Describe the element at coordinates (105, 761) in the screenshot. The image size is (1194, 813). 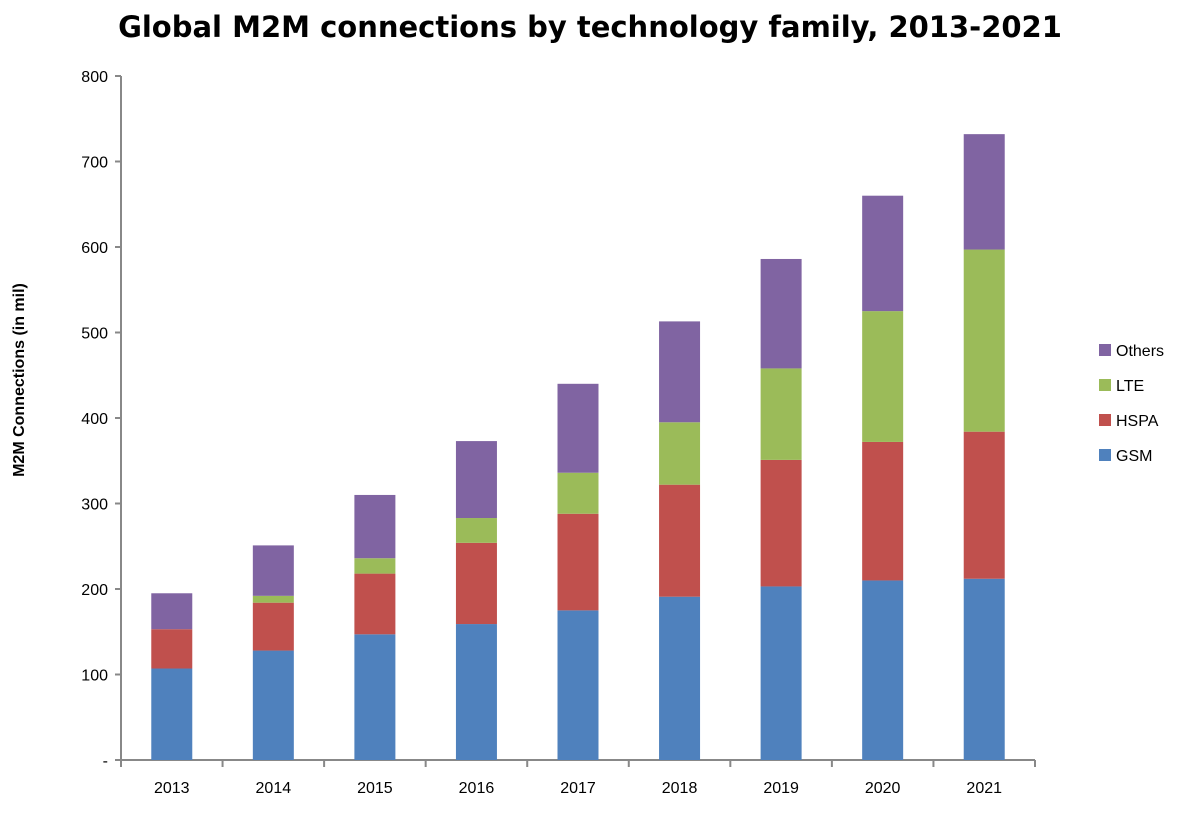
I see `y-tick-label: -` at that location.